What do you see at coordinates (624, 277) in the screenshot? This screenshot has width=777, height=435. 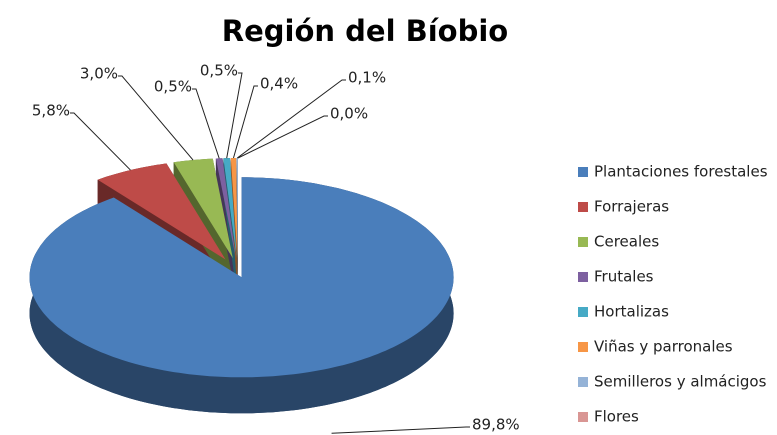 I see `legend-label: Frutales` at bounding box center [624, 277].